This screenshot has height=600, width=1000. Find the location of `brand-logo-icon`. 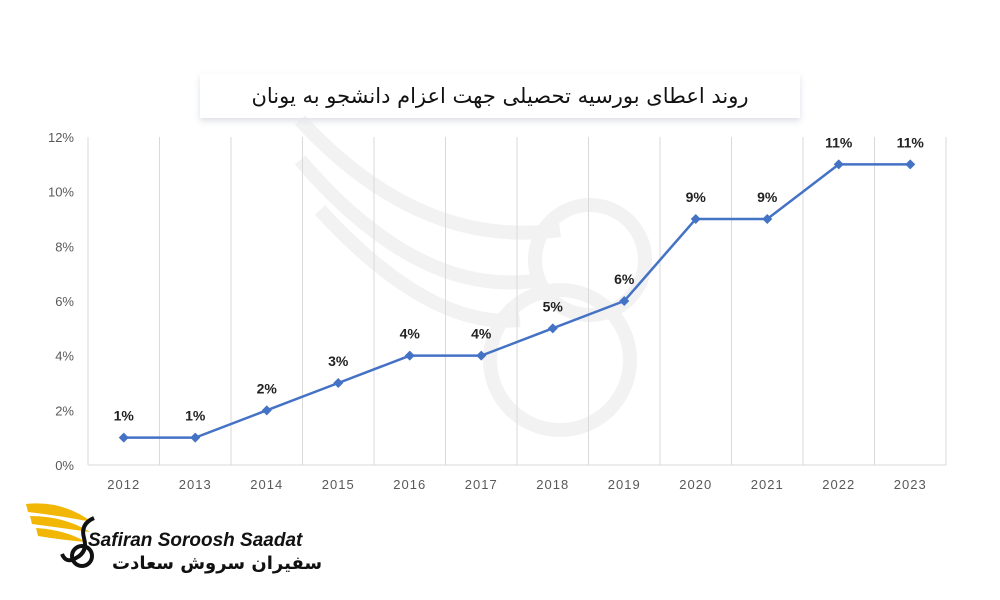

brand-logo-icon is located at coordinates (60, 535).